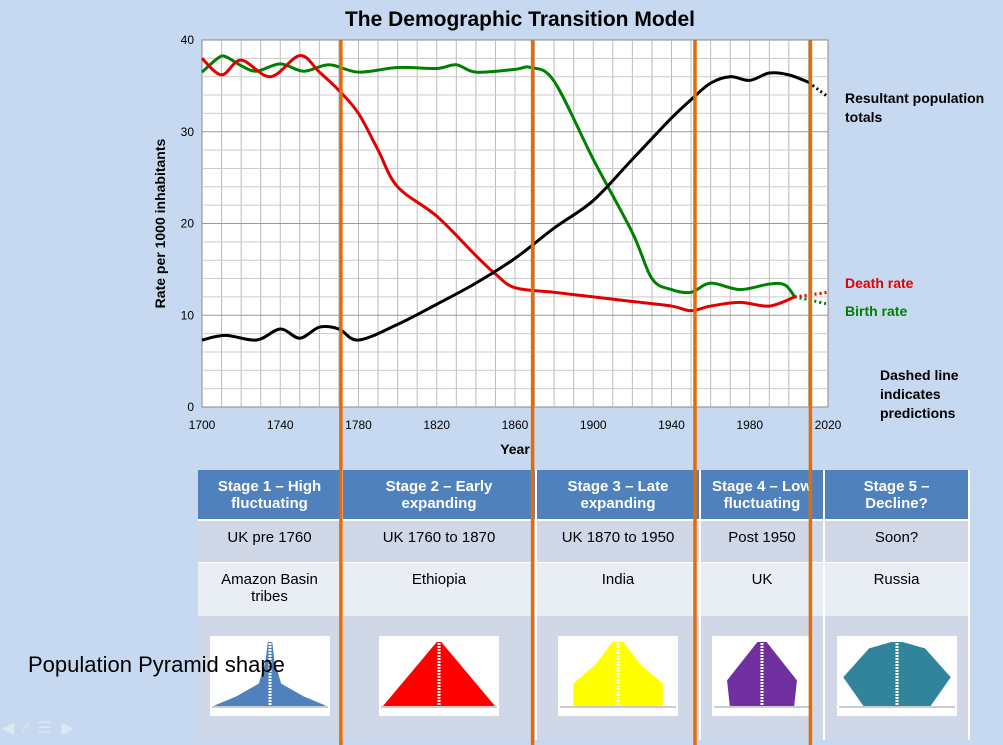 This screenshot has width=1003, height=745. What do you see at coordinates (897, 589) in the screenshot?
I see `example-cell: Russia` at bounding box center [897, 589].